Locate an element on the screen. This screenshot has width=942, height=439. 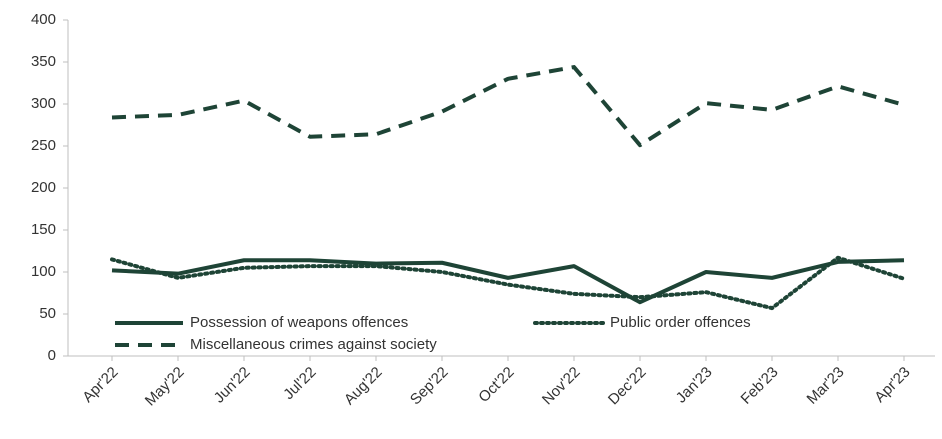
x-tick-label: Apr'22 is located at coordinates (100, 385).